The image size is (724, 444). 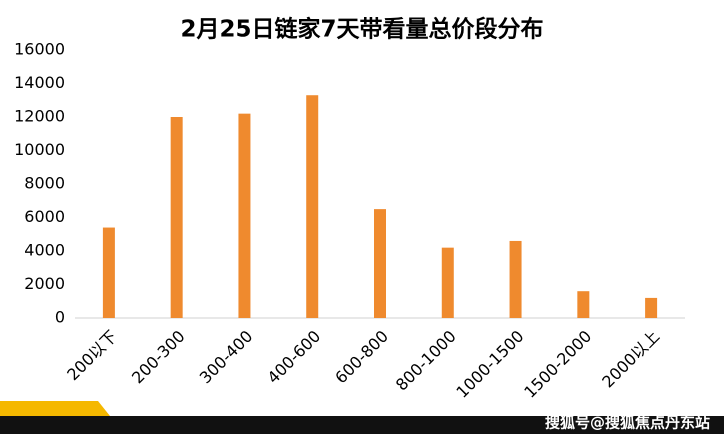 I want to click on y-tick-label: 14000, so click(x=39, y=82).